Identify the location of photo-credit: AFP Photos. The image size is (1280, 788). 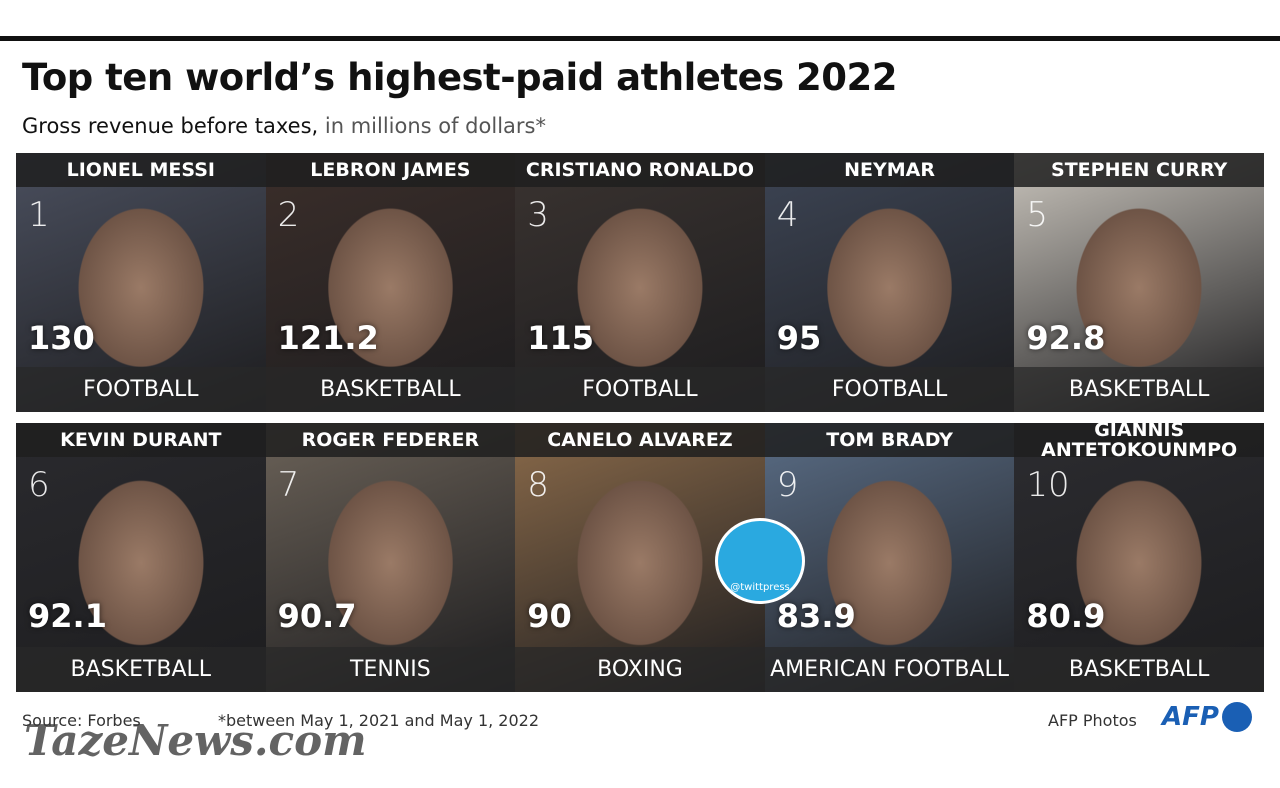
(1092, 720).